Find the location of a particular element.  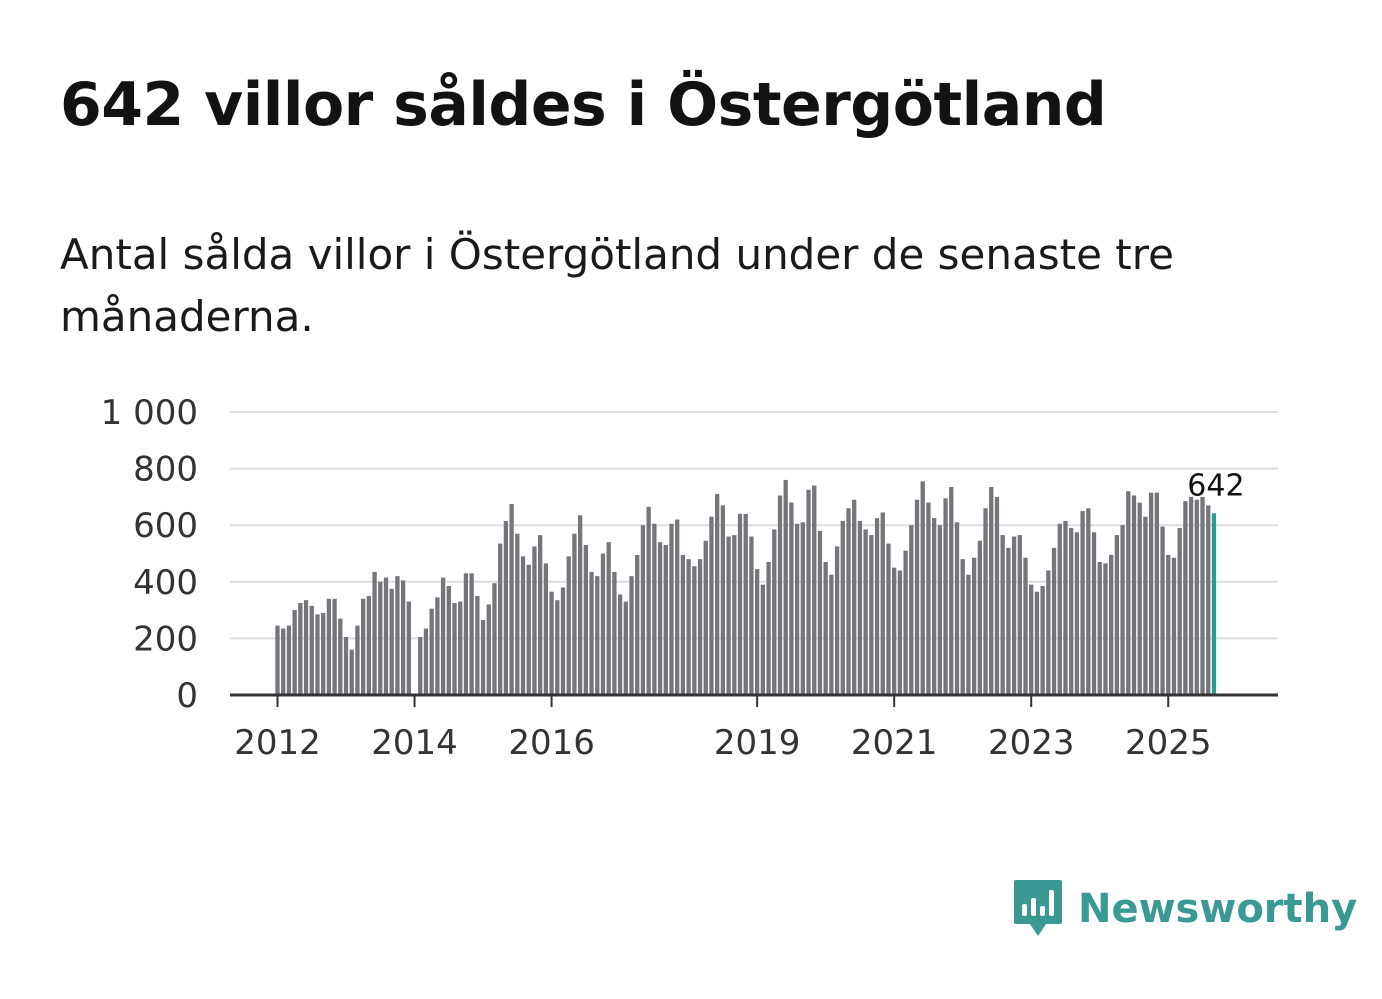

x-tick-label: 2023 is located at coordinates (1031, 743).